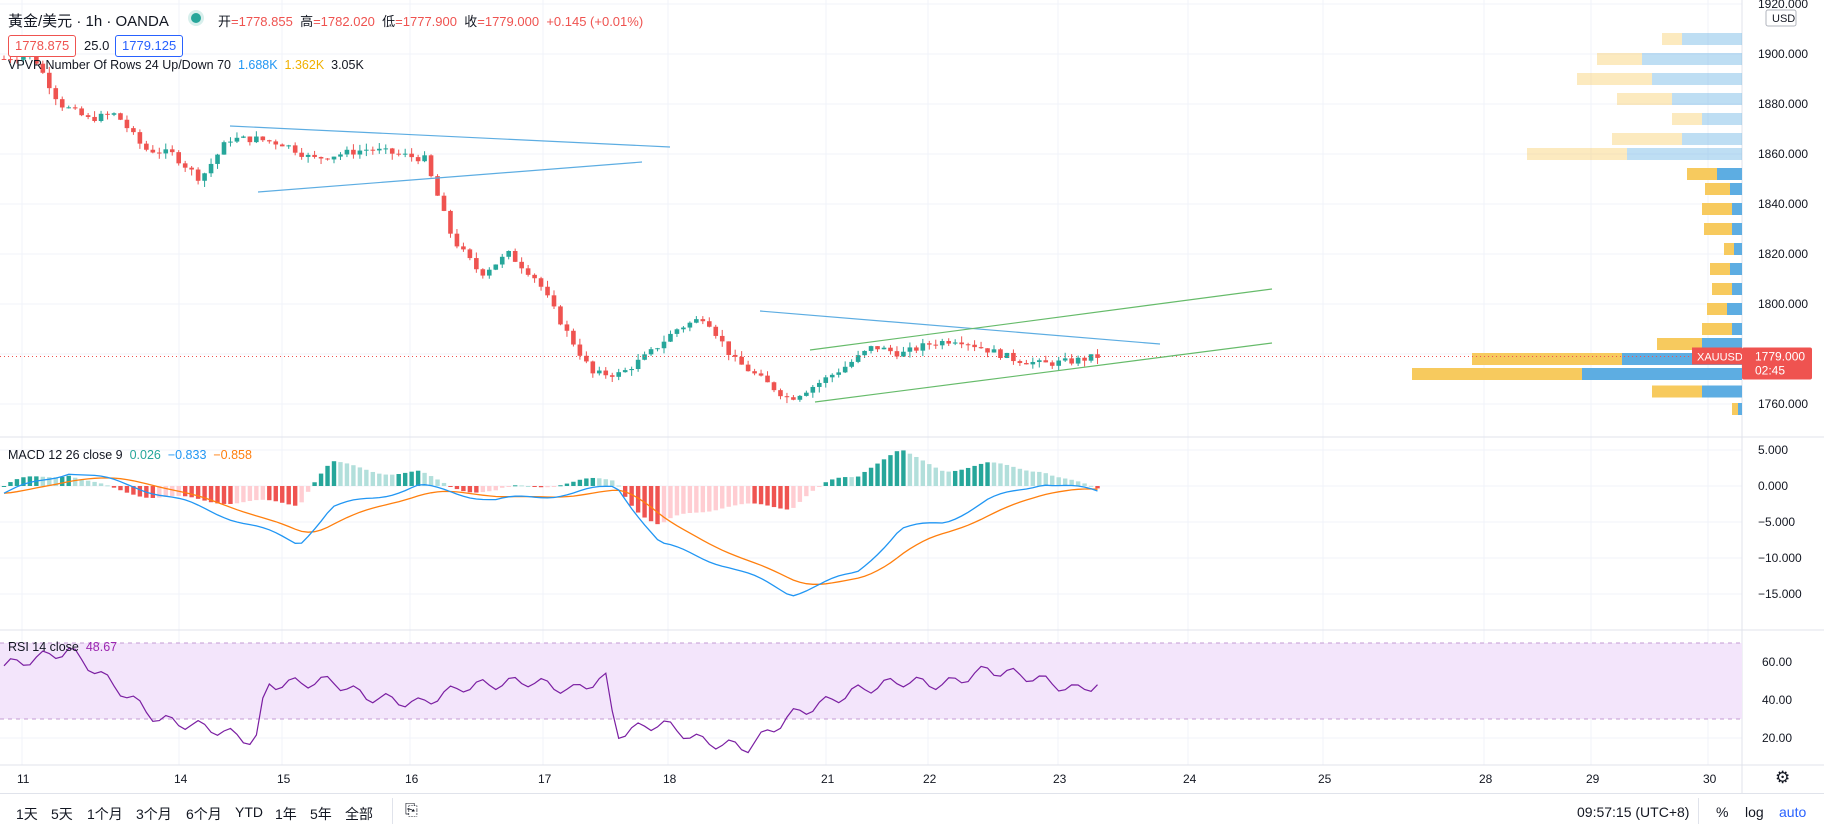 Image resolution: width=1824 pixels, height=831 pixels. What do you see at coordinates (149, 46) in the screenshot?
I see `ask-price-button: 1779.125` at bounding box center [149, 46].